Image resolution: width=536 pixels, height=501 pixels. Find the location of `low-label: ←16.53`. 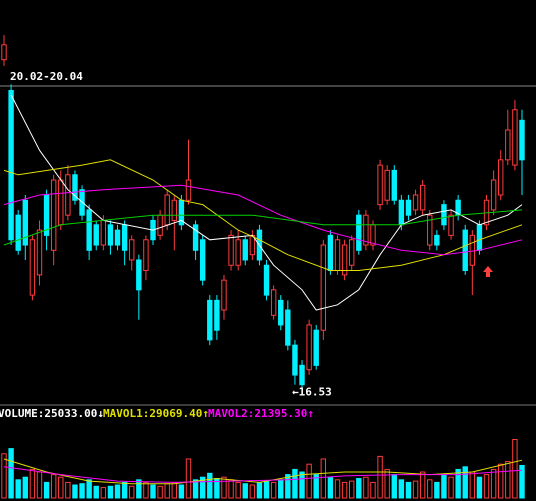

low-label: ←16.53 is located at coordinates (312, 392).